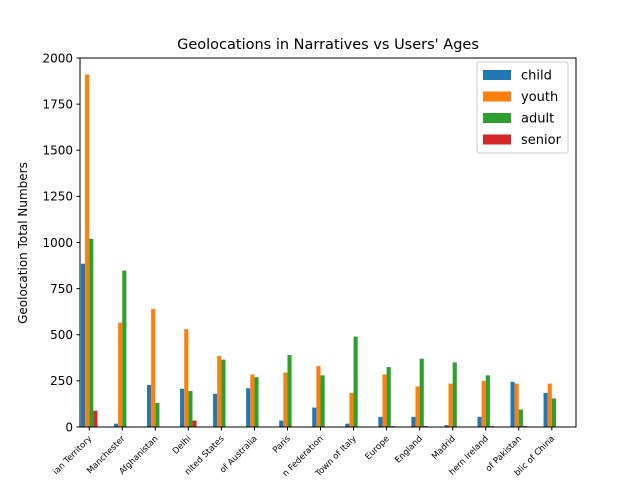 The image size is (640, 480). What do you see at coordinates (539, 97) in the screenshot?
I see `legend-label: youth` at bounding box center [539, 97].